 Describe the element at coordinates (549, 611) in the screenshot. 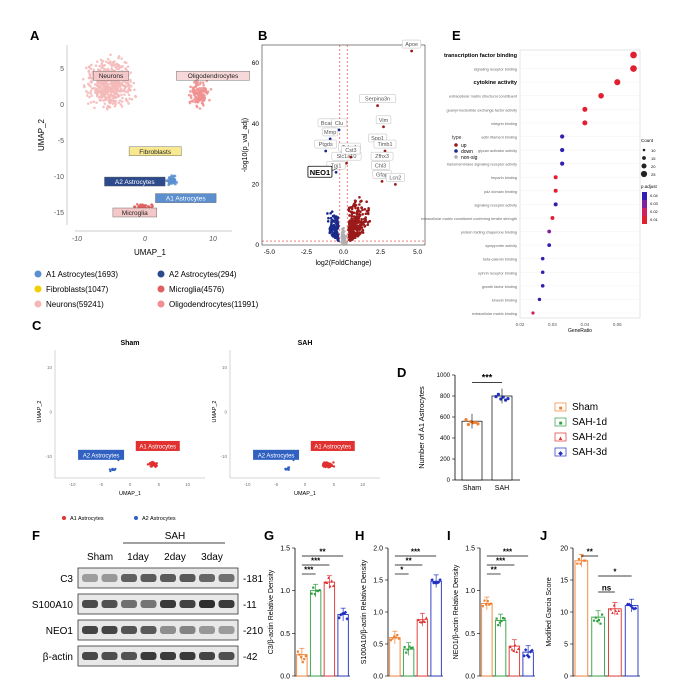

I see `y-axis-label: Modified Garcia Score` at that location.